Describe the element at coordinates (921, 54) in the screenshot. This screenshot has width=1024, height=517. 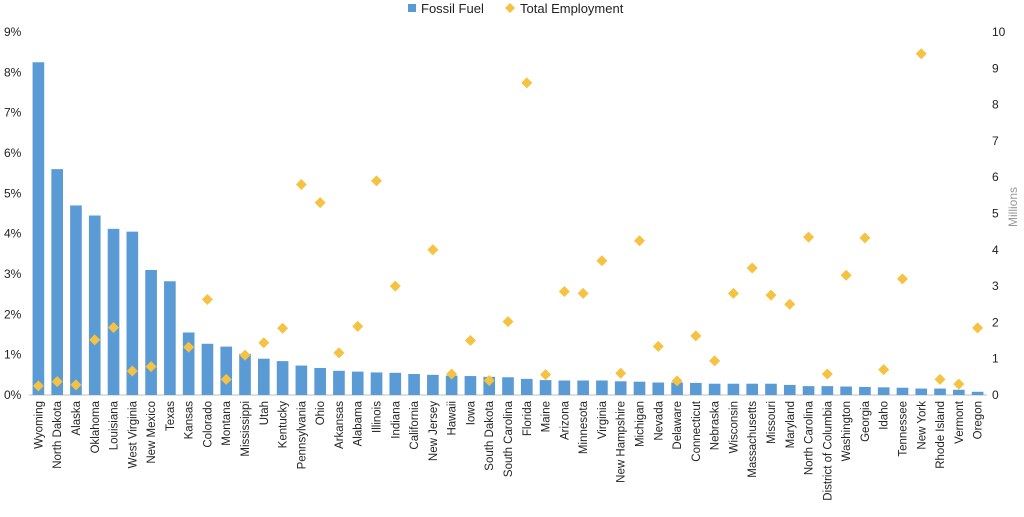
I see `marker-new-york` at that location.